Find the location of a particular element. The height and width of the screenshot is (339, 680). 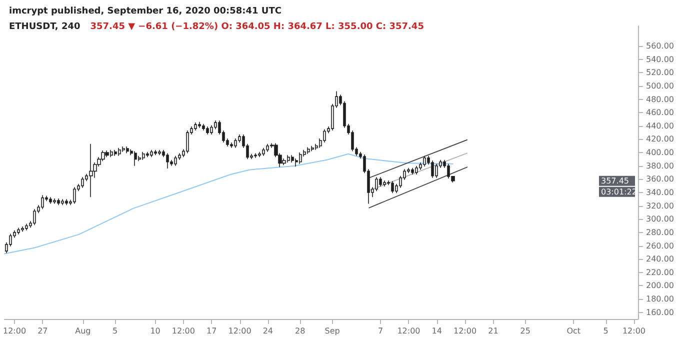

y-tick-label: 480.00 is located at coordinates (660, 99).